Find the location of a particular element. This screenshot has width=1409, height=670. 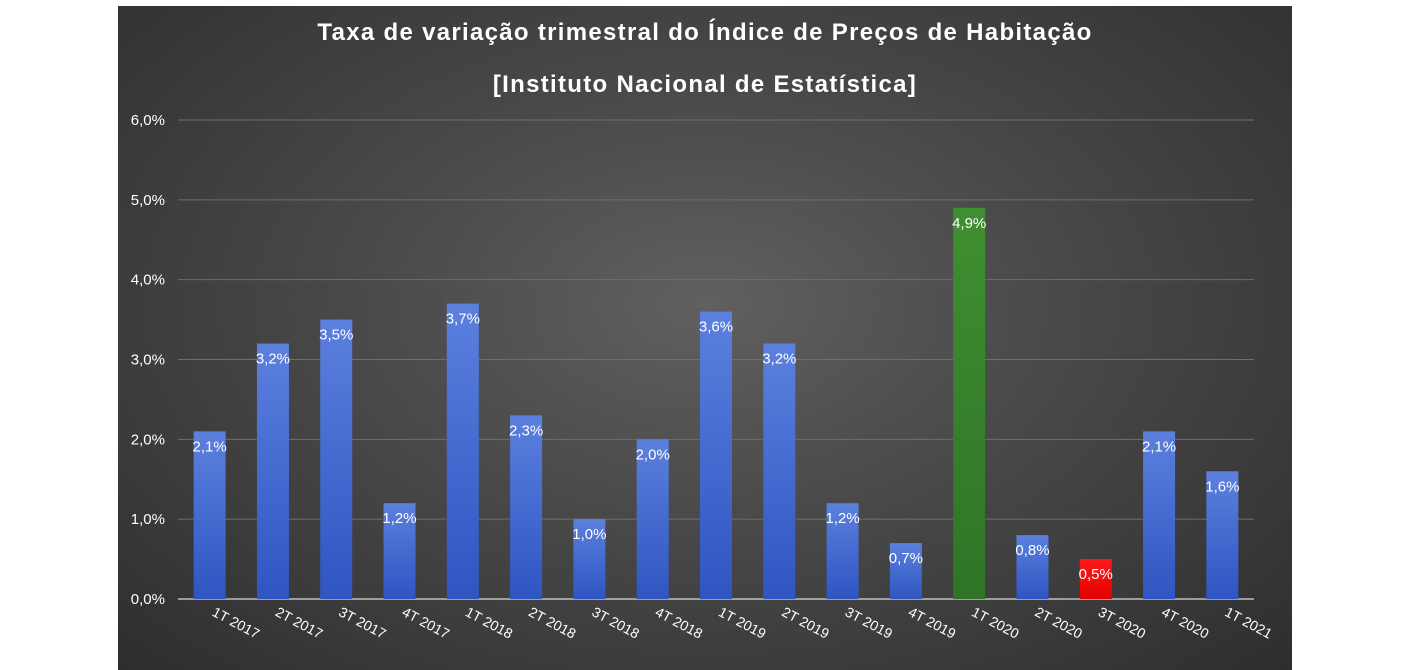

data-label: 1,6% is located at coordinates (1222, 486).